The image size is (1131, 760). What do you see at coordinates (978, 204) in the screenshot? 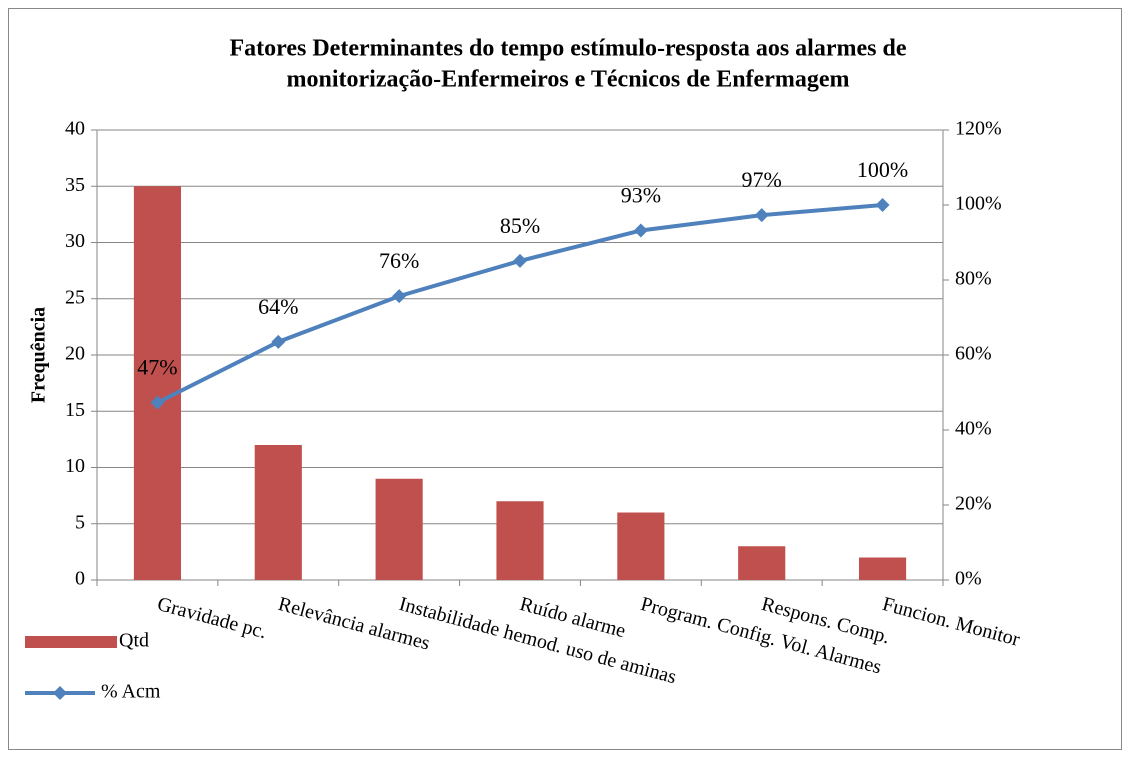
I see `y2-tick-label: 100%` at bounding box center [978, 204].